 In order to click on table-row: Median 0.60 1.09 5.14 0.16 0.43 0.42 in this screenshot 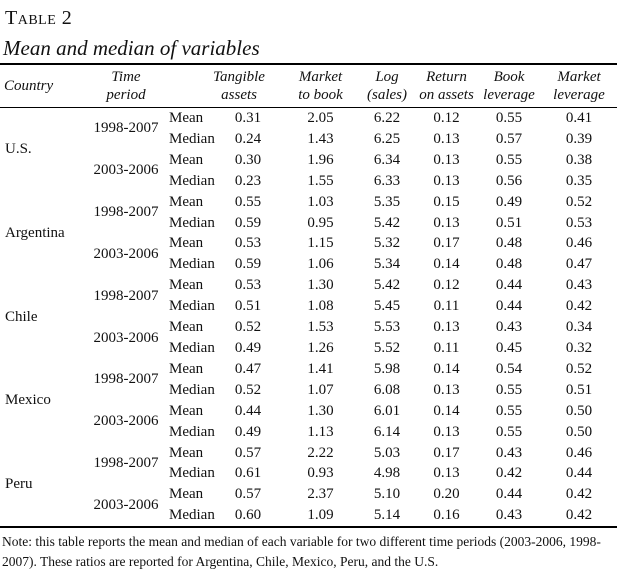, I will do `click(308, 516)`.